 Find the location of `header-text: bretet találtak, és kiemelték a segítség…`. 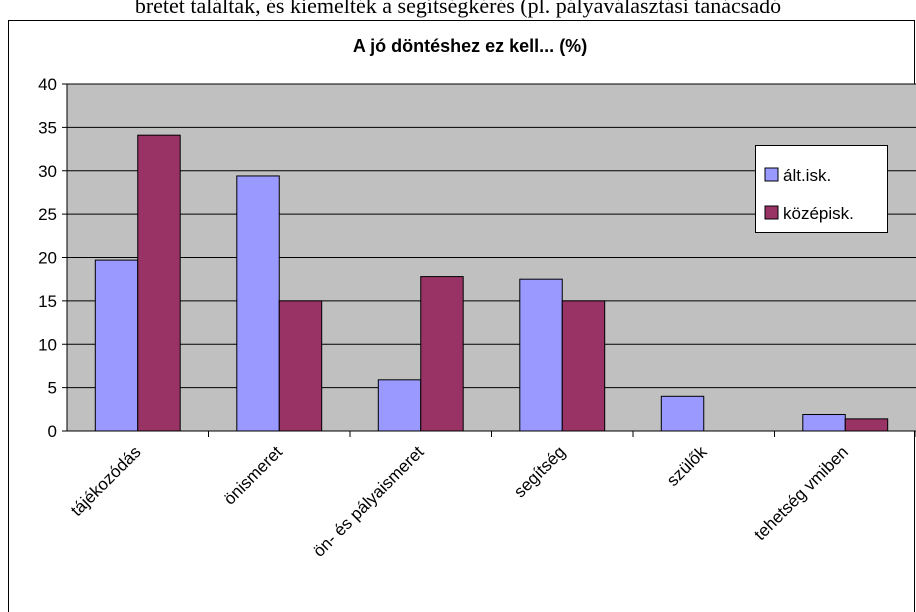

header-text: bretet találtak, és kiemelték a segítség… is located at coordinates (458, 9).